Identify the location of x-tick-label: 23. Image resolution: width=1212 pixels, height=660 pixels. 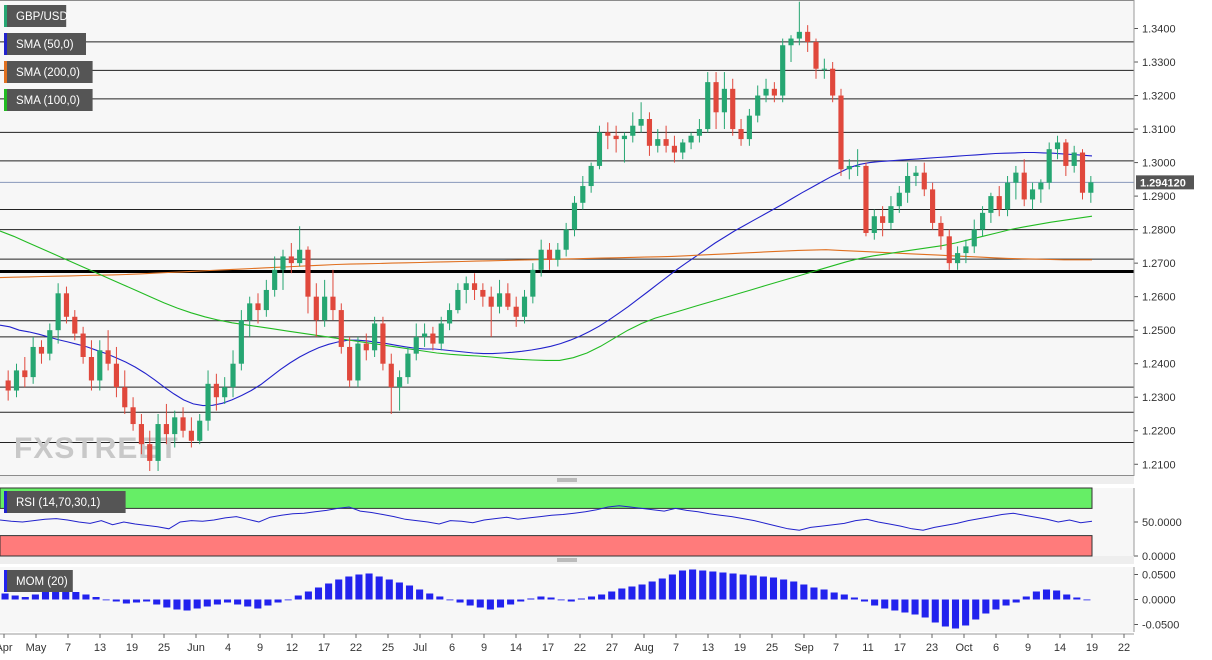
(932, 648).